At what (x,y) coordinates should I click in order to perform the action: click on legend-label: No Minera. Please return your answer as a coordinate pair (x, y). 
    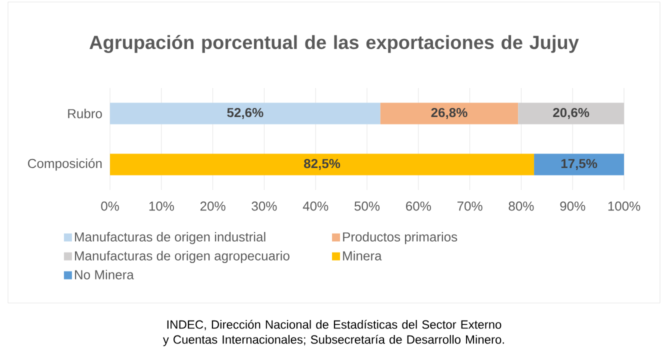
    Looking at the image, I should click on (104, 275).